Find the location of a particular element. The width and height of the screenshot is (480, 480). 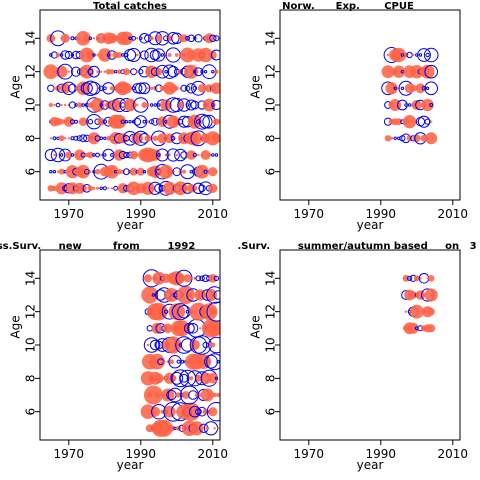

x-tick-label: 1990 is located at coordinates (381, 454).